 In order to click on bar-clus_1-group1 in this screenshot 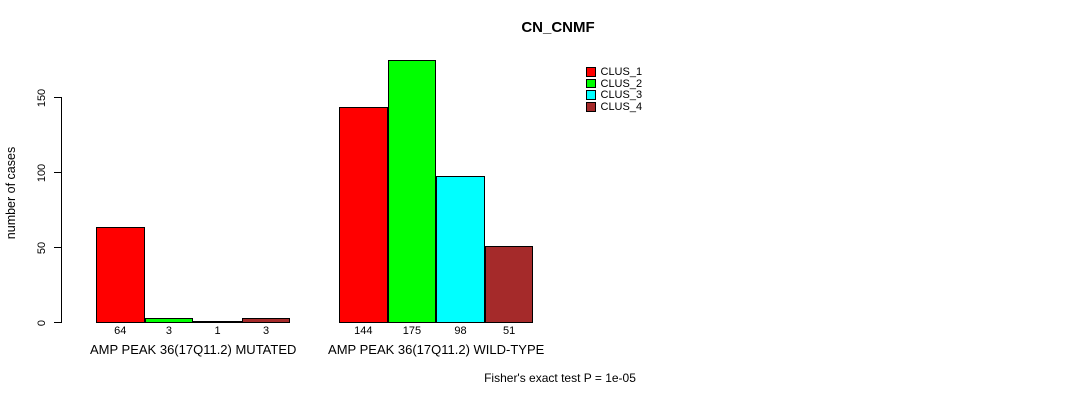, I will do `click(120, 274)`.